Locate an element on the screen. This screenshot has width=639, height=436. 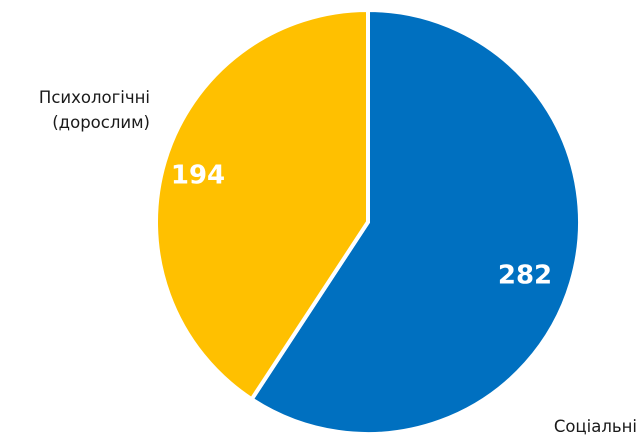
slice-category-label-1: Соціальні is located at coordinates (595, 426).